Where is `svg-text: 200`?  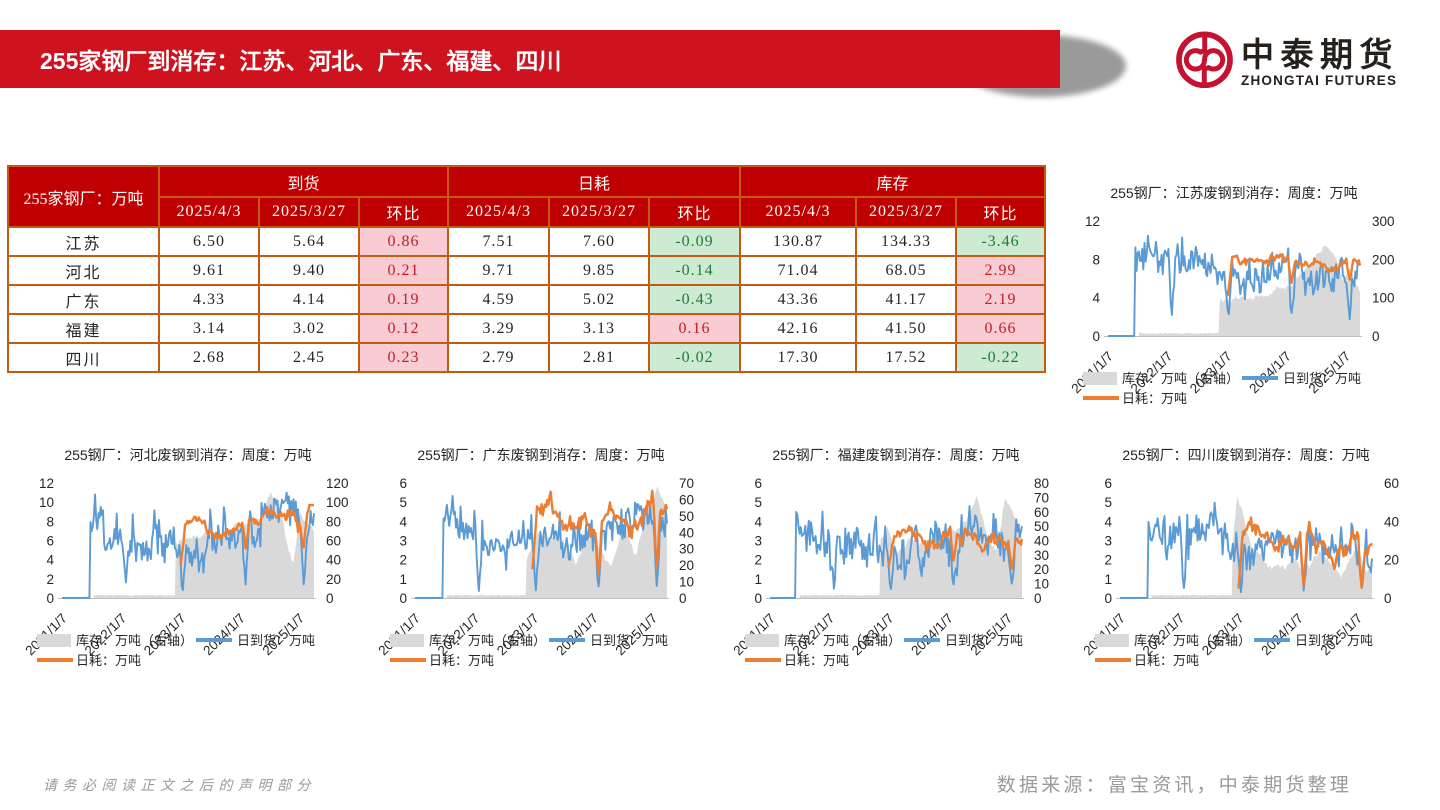 svg-text: 200 is located at coordinates (1383, 259).